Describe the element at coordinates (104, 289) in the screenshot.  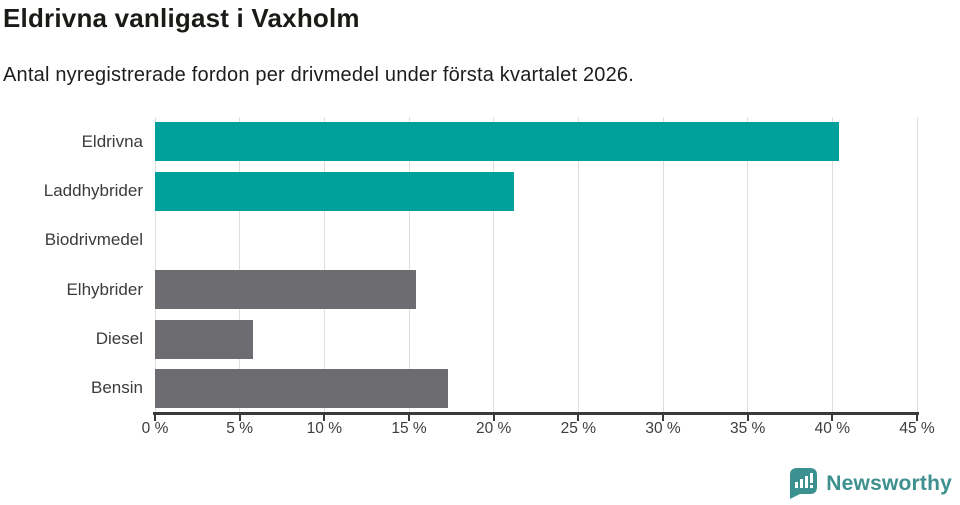
I see `category-label-elhybrider: Elhybrider` at that location.